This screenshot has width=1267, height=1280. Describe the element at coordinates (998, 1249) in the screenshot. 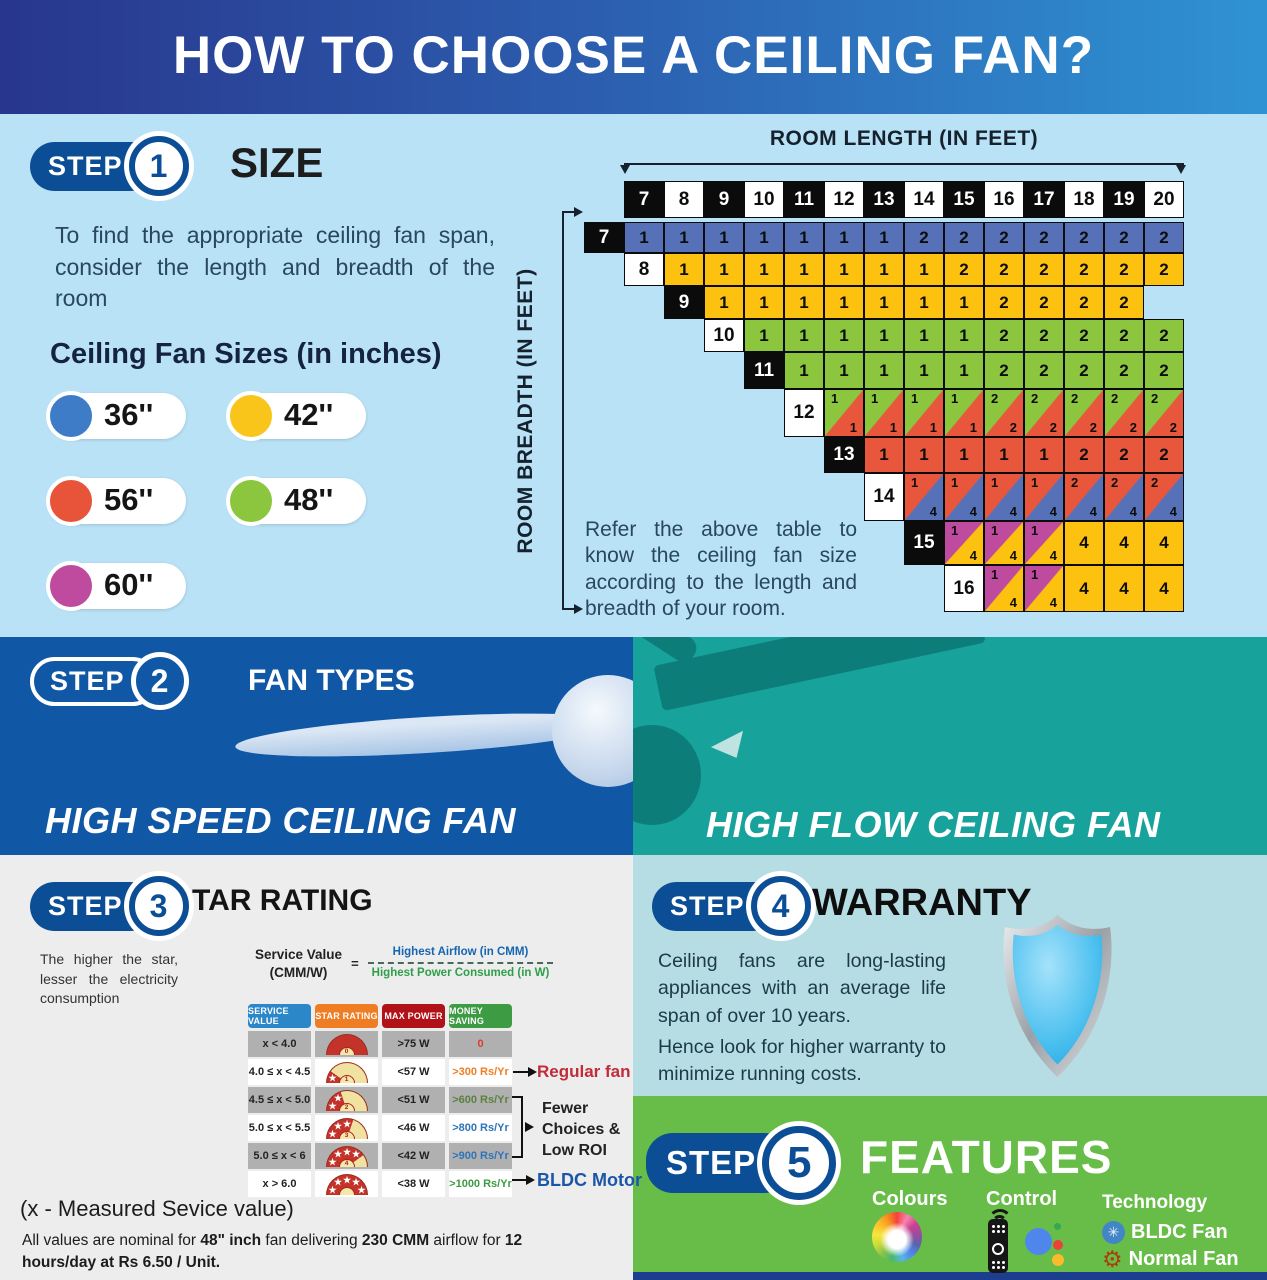

I see `remote-ok-button` at that location.